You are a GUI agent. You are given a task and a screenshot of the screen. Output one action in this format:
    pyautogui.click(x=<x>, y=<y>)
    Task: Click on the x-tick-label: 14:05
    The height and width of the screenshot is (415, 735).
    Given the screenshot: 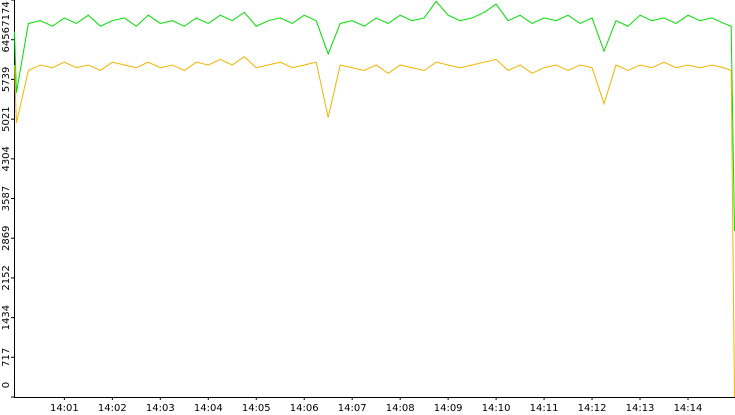 What is the action you would take?
    pyautogui.click(x=256, y=408)
    